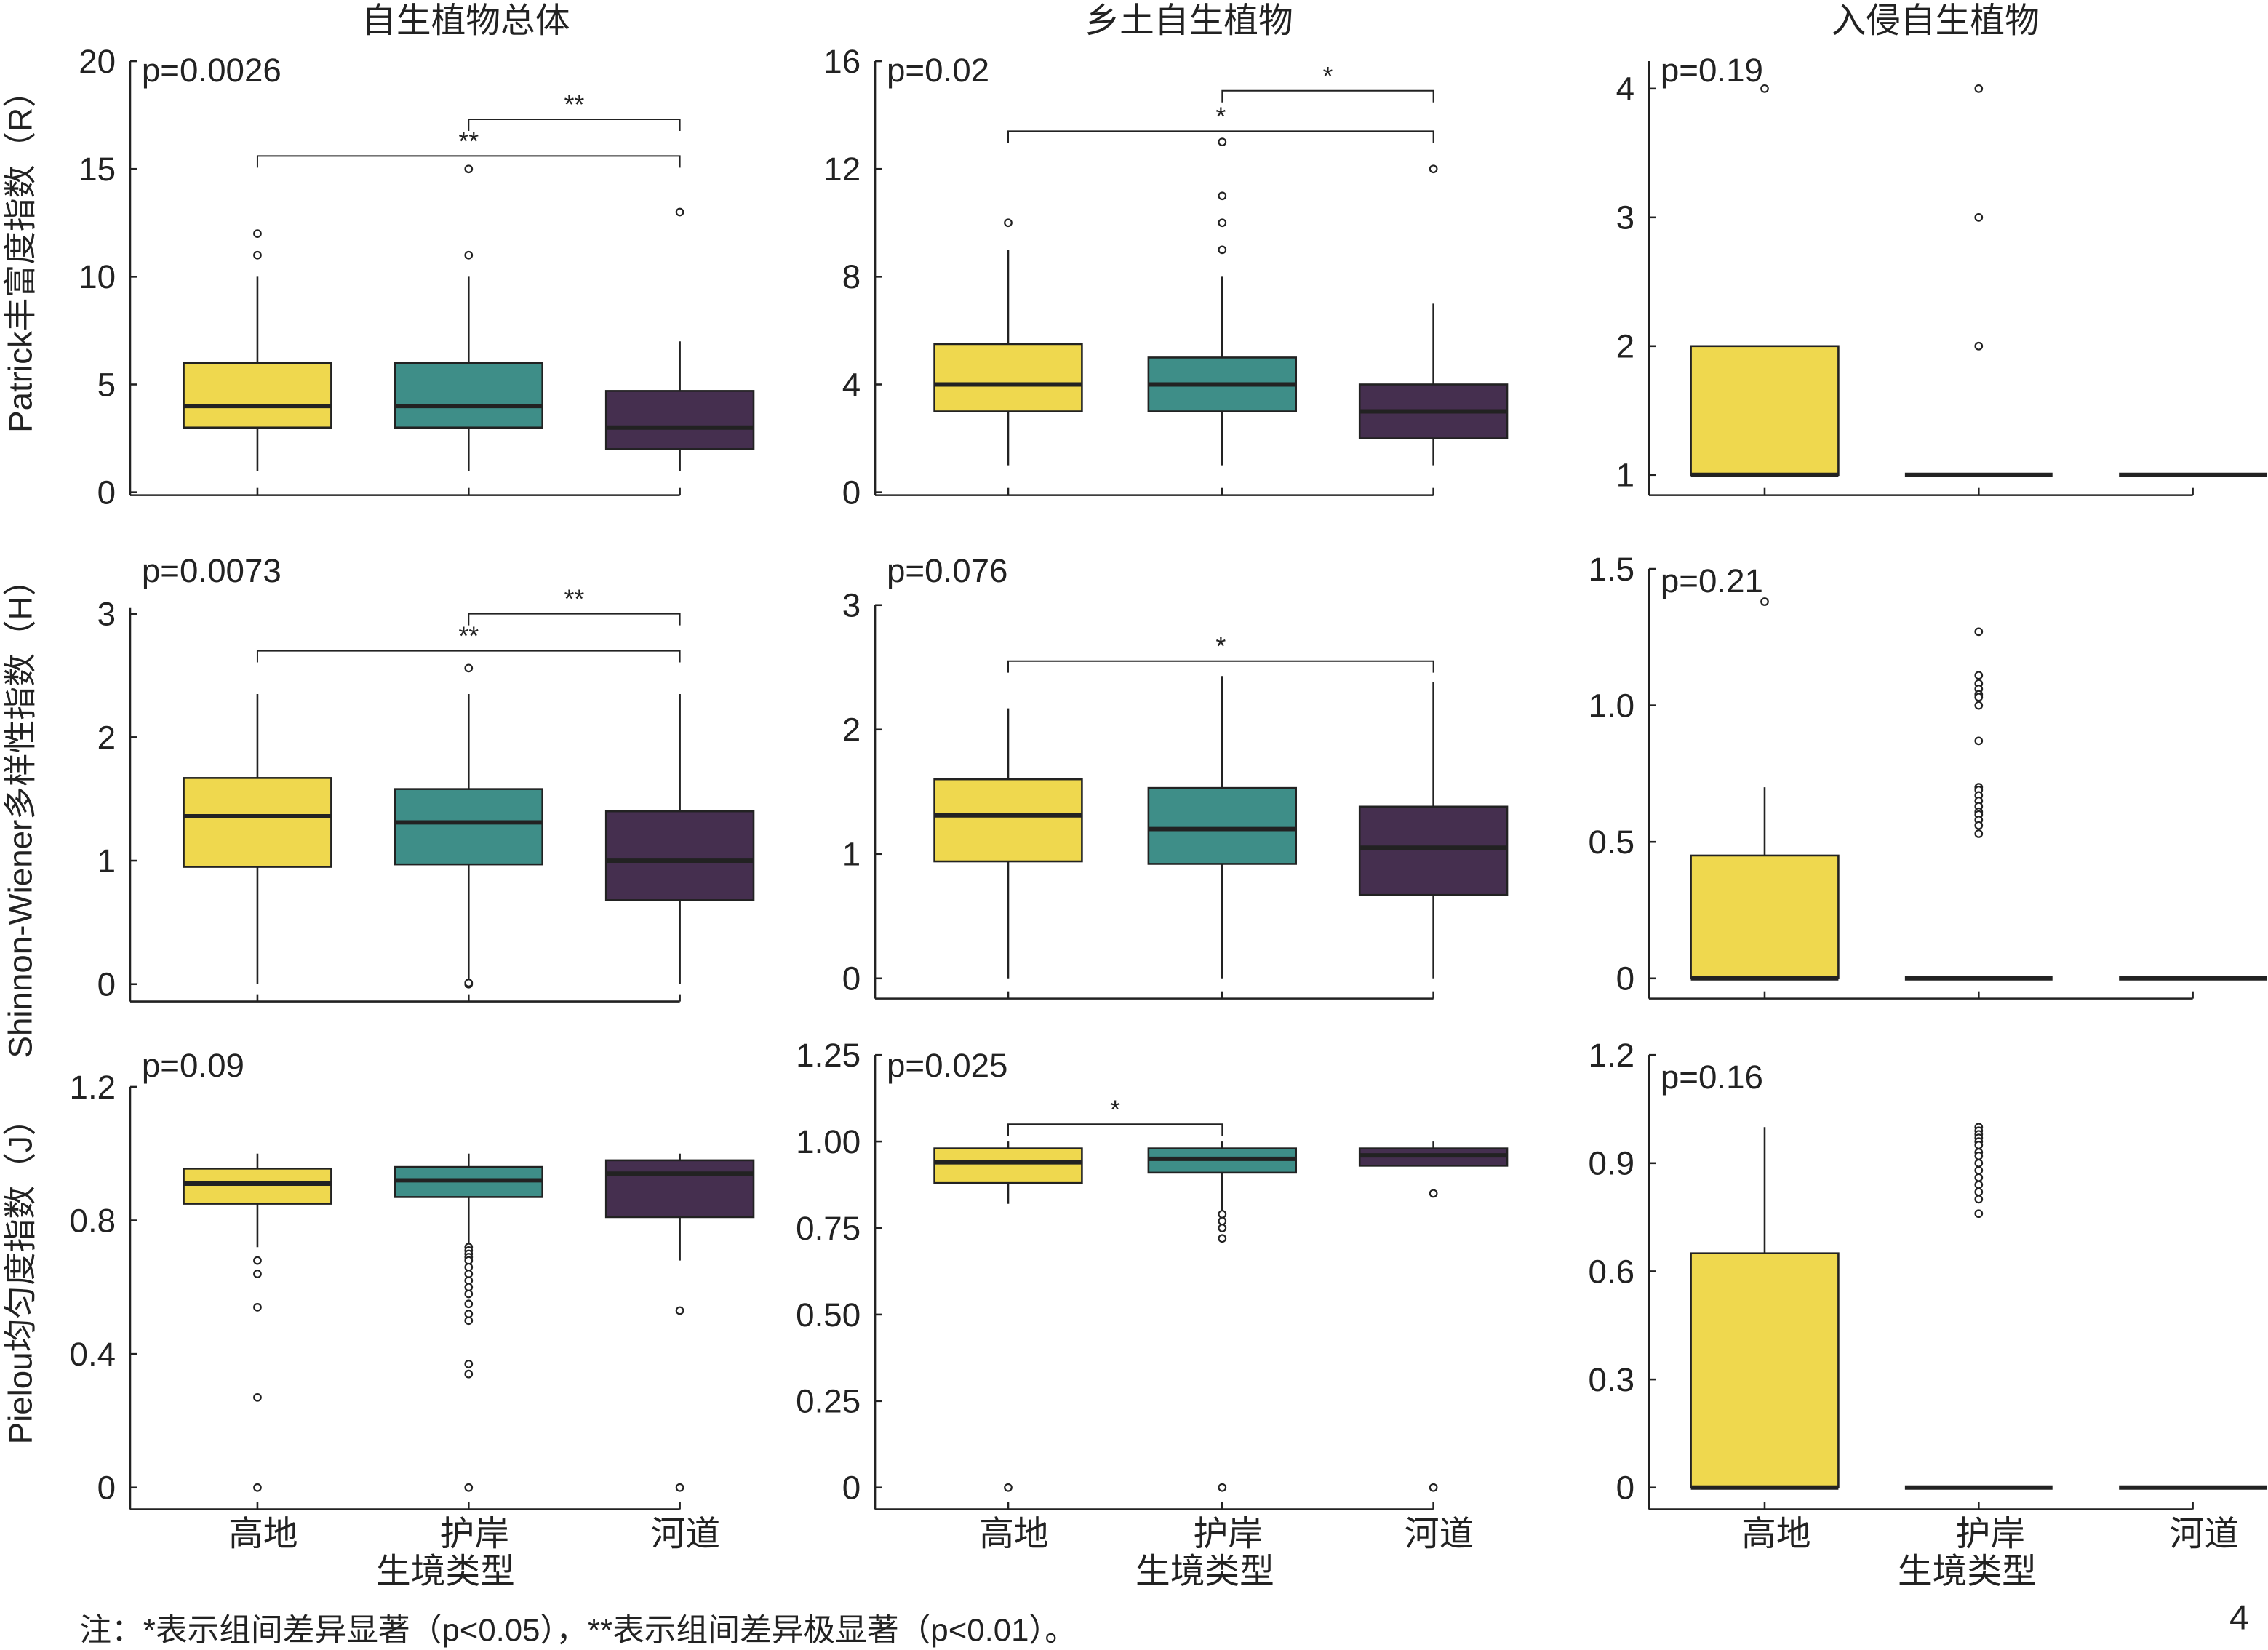 The width and height of the screenshot is (2268, 1650). What do you see at coordinates (1712, 70) in the screenshot?
I see `p-value-label: p=0.19` at bounding box center [1712, 70].